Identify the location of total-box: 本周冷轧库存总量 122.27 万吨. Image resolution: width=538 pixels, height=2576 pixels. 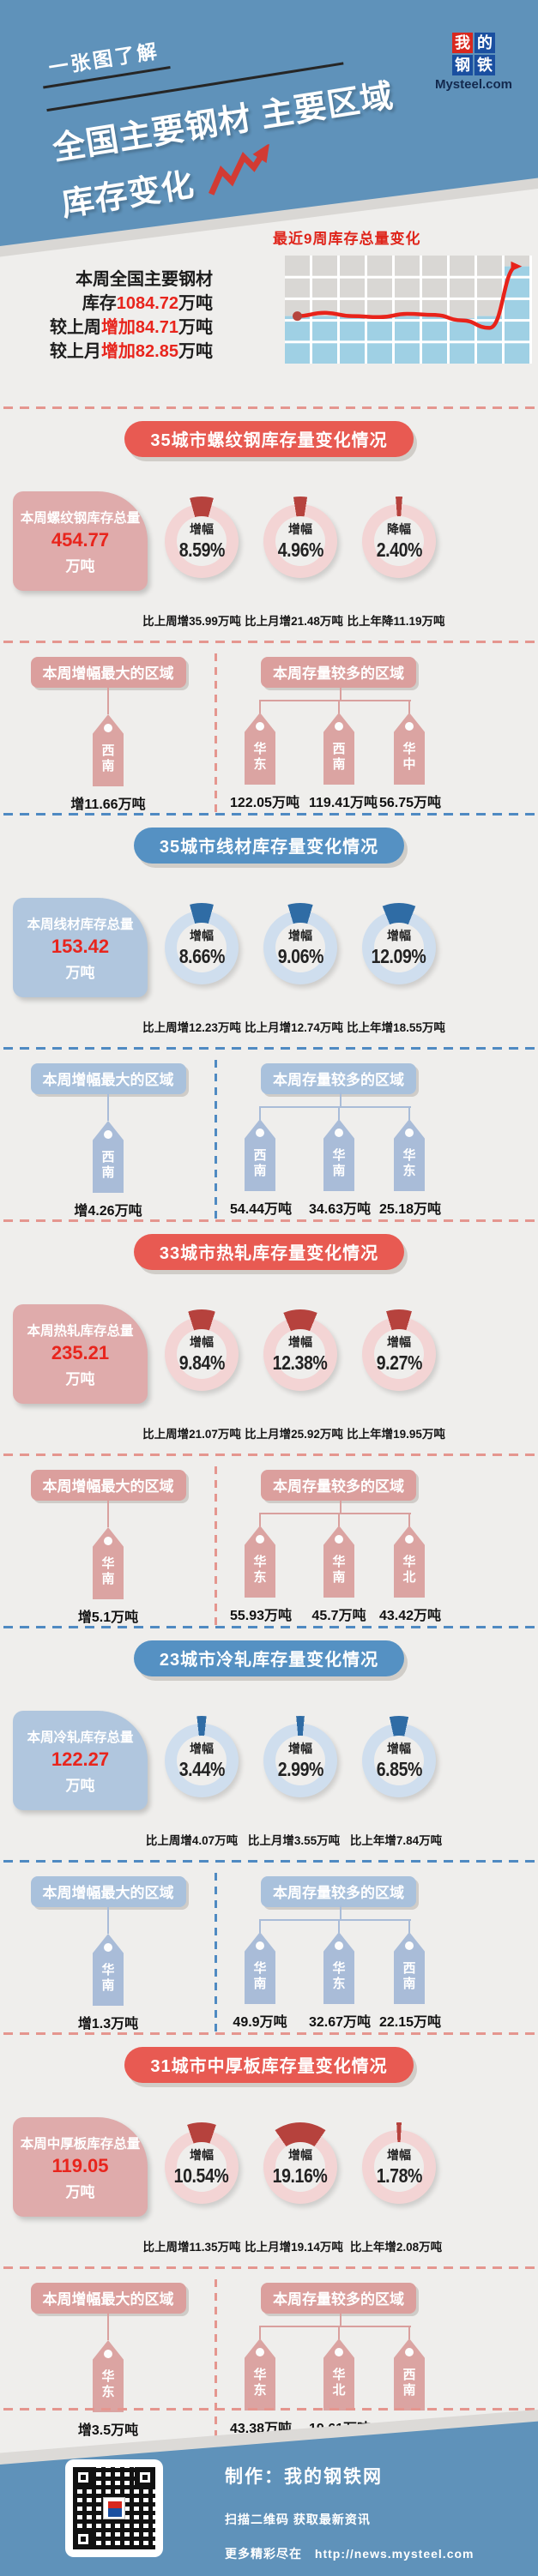
(80, 1760).